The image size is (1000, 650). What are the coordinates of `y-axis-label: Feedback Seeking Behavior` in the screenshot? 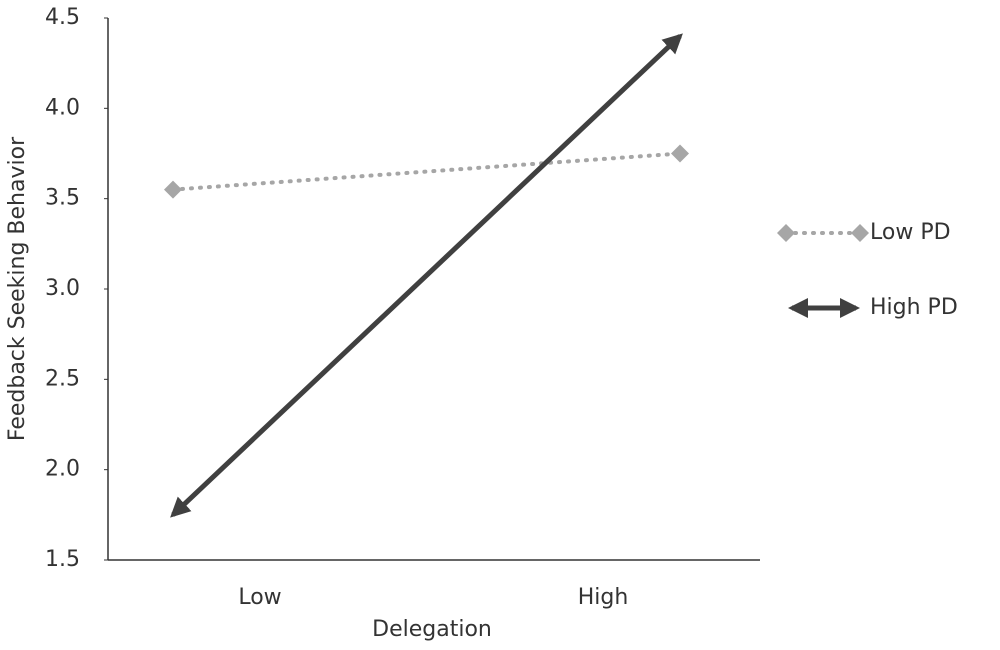 It's located at (17, 288).